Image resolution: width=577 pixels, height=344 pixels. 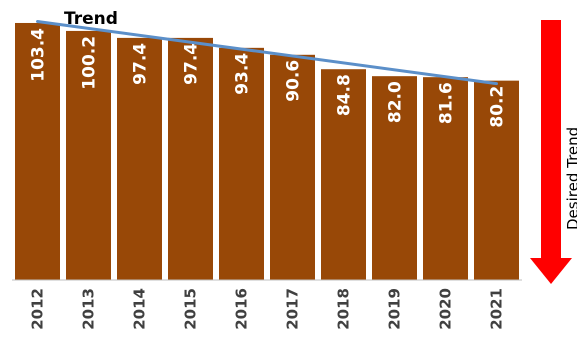 What do you see at coordinates (496, 180) in the screenshot?
I see `bar-2021` at bounding box center [496, 180].